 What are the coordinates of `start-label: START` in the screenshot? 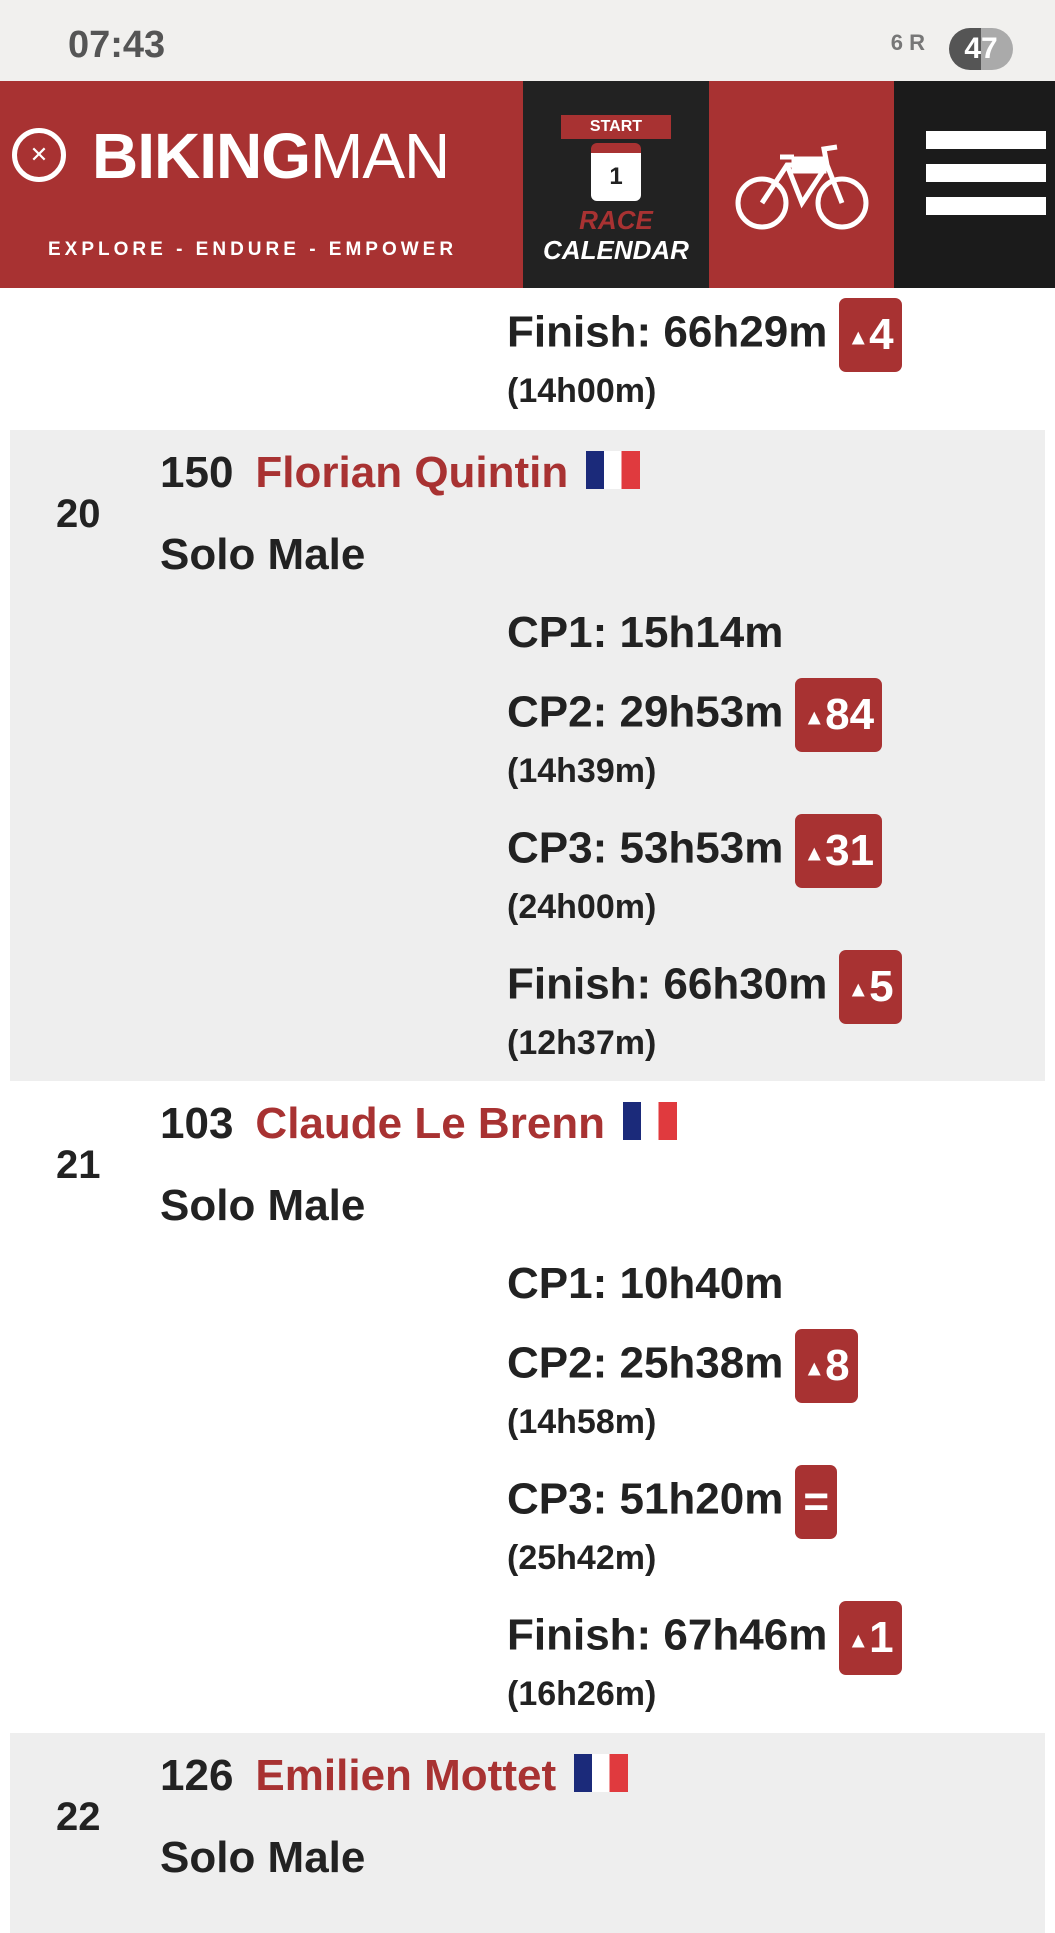 It's located at (616, 127).